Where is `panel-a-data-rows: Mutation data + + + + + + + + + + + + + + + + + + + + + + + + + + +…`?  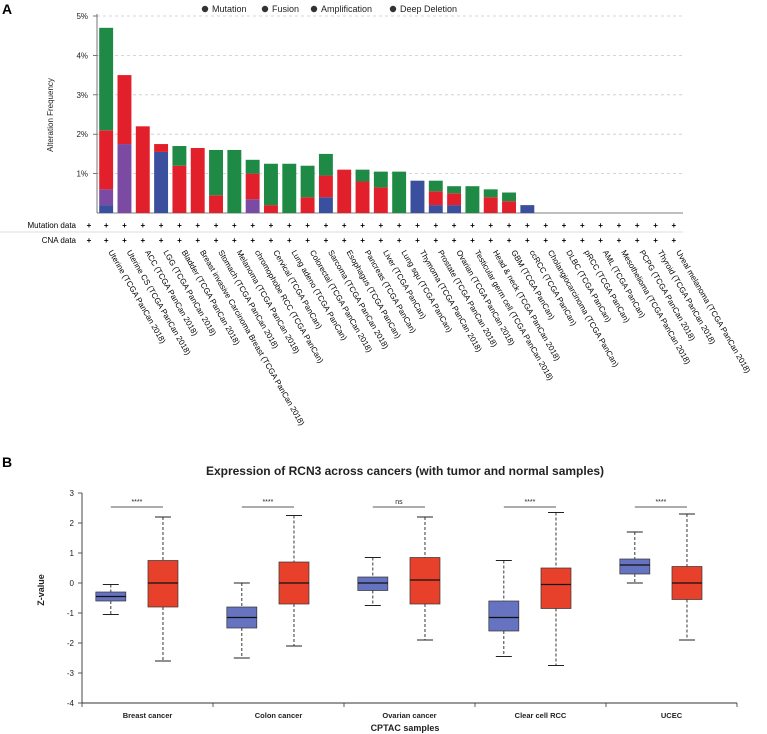 panel-a-data-rows: Mutation data + + + + + + + + + + + + + + + + + + + + + + + + + + +… is located at coordinates (341, 233).